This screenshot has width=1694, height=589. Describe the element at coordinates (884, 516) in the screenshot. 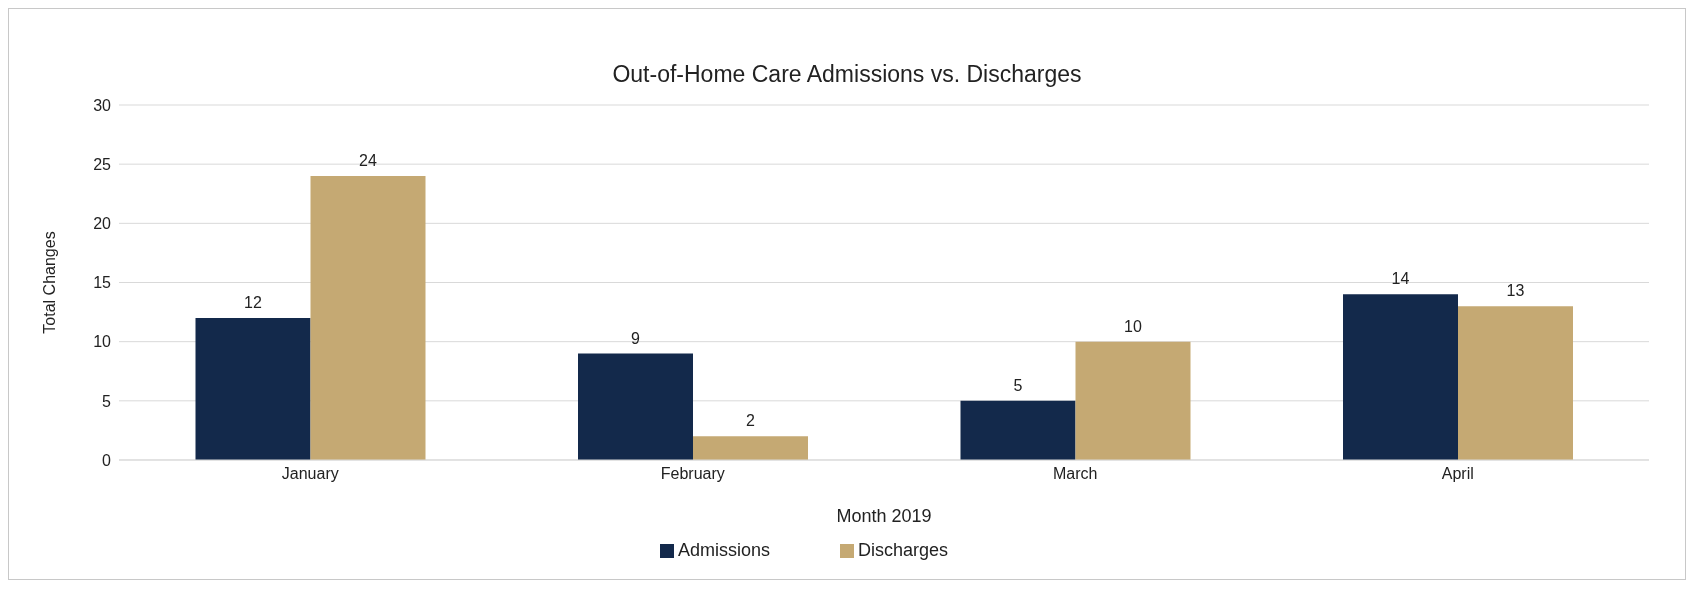

I see `x-axis-title: Month 2019` at that location.